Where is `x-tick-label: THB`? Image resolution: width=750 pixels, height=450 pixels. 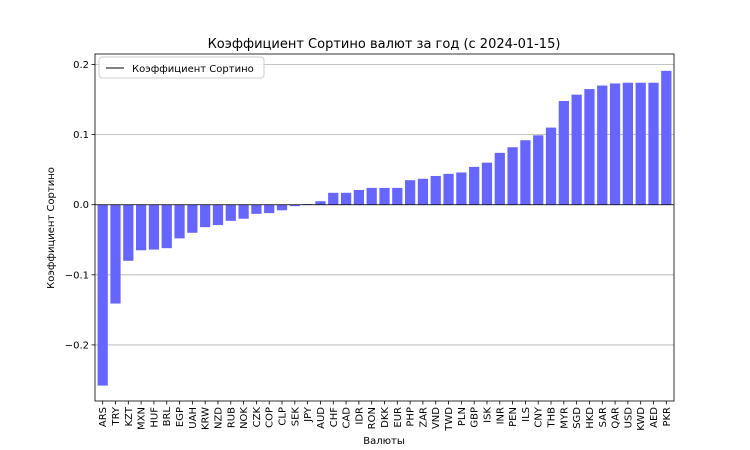
x-tick-label: THB is located at coordinates (552, 418).